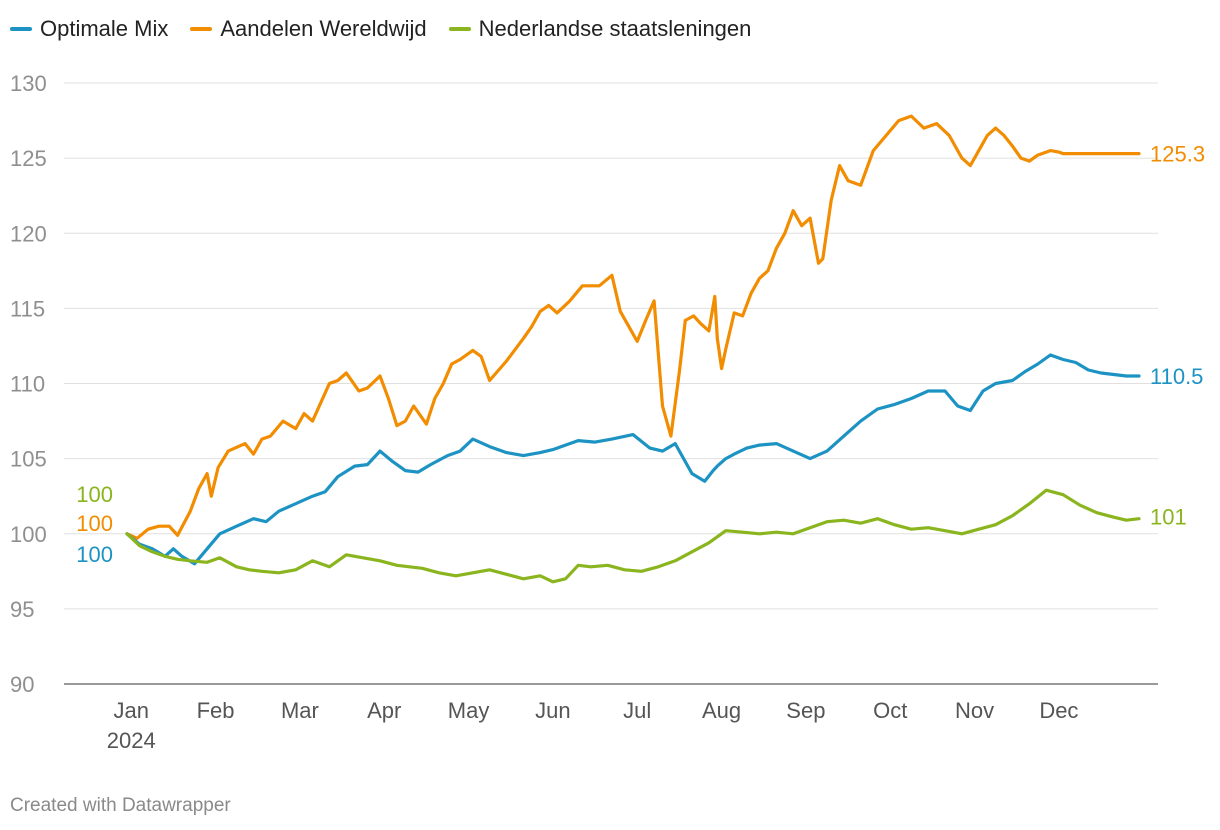 Image resolution: width=1220 pixels, height=830 pixels. I want to click on end-label-nederlandse-staatsleningen: 101, so click(1168, 517).